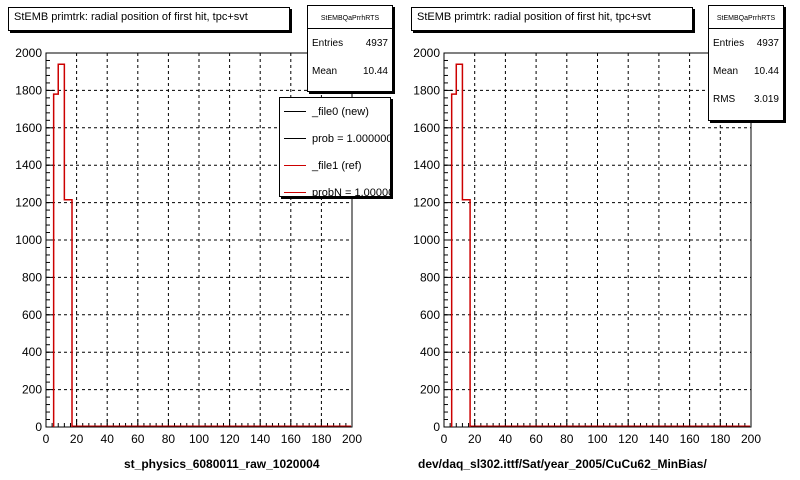  What do you see at coordinates (746, 71) in the screenshot?
I see `right-stats-mean-row: Mean 10.44` at bounding box center [746, 71].